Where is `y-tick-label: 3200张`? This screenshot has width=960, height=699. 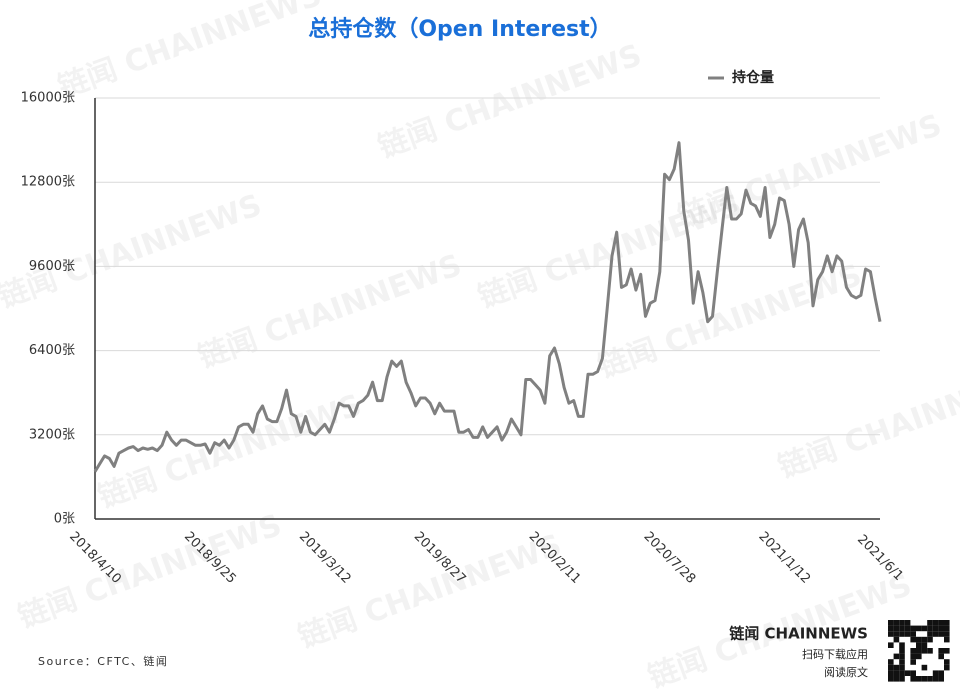 y-tick-label: 3200张 is located at coordinates (52, 434).